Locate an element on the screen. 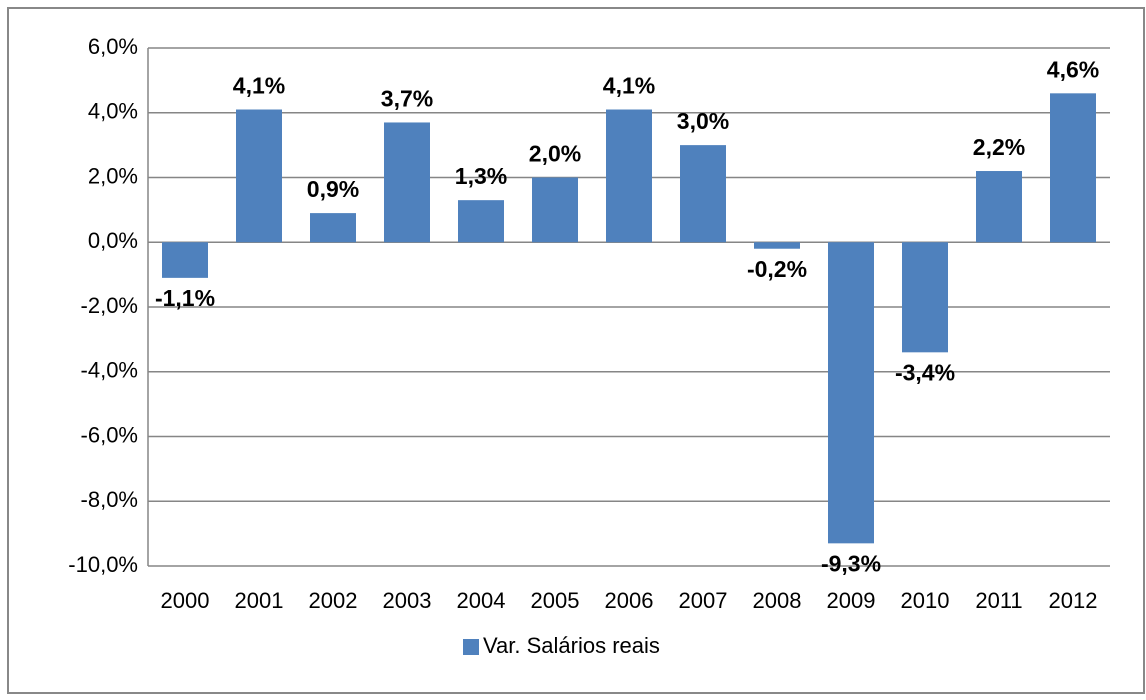 This screenshot has height=700, width=1146. x-tick-label: 2010 is located at coordinates (925, 600).